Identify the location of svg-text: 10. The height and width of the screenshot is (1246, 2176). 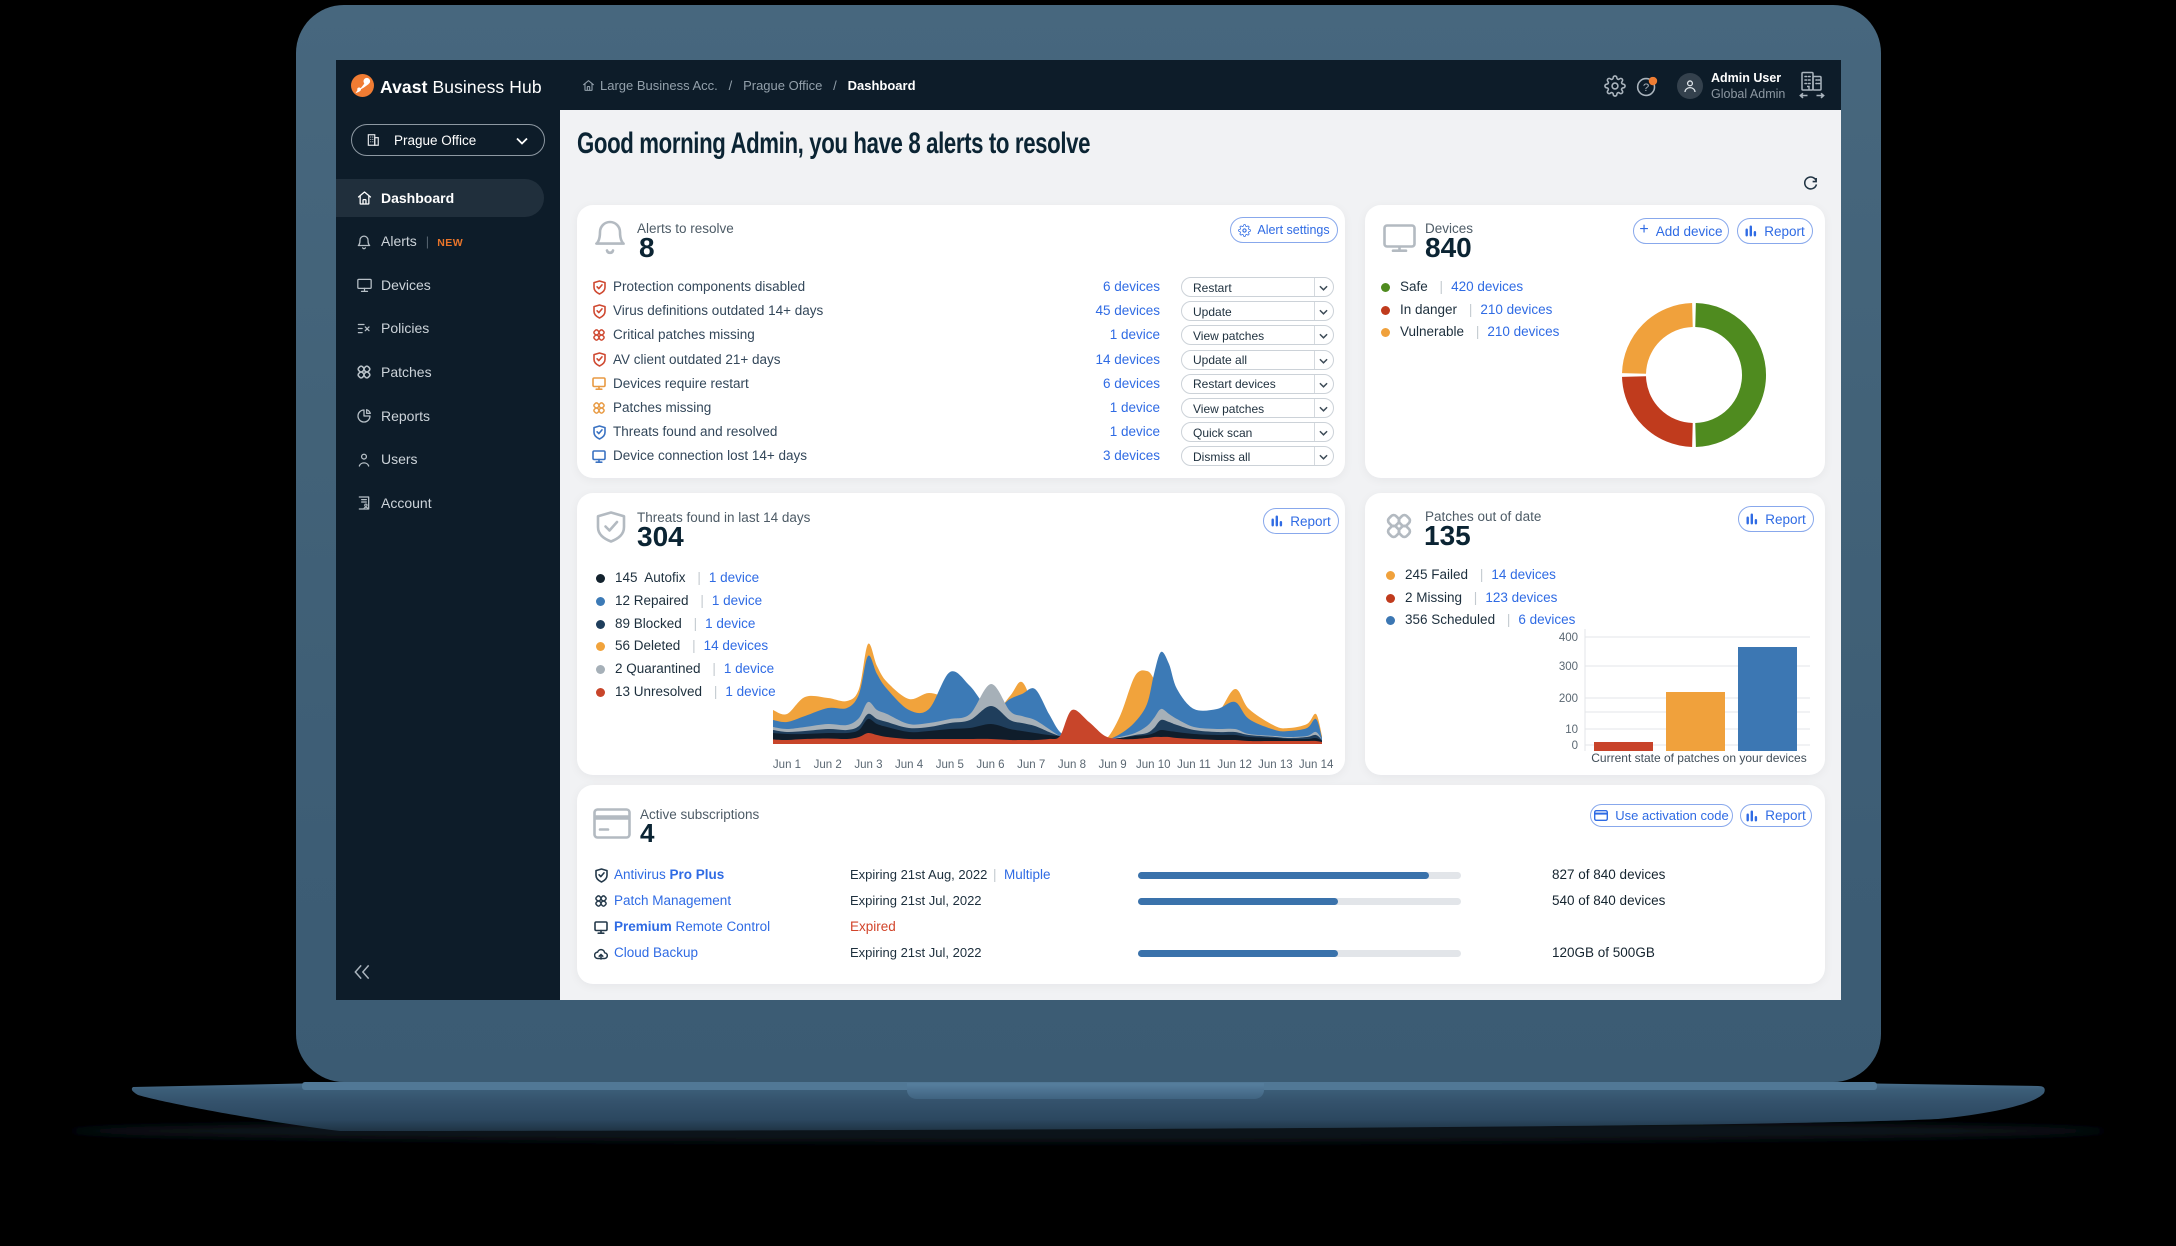
(1571, 730).